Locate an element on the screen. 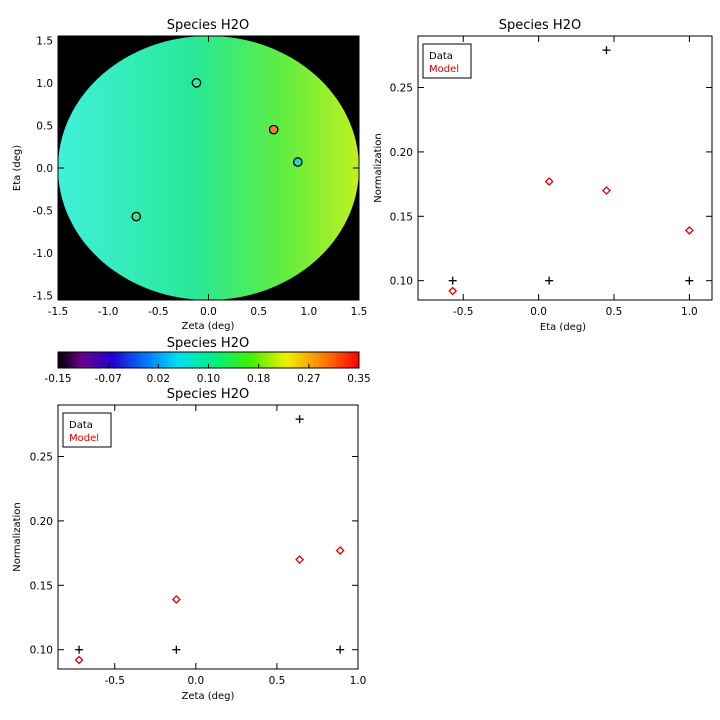  scatter-zeta-y-label: Normalization is located at coordinates (17, 537).